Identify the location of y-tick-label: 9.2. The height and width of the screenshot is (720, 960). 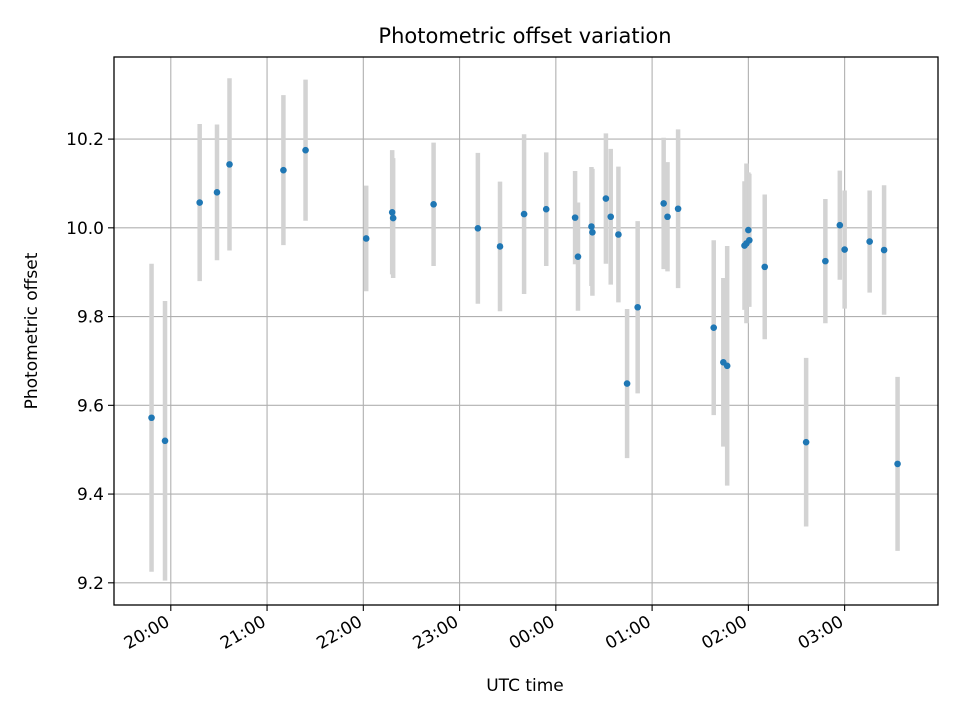
(90, 584).